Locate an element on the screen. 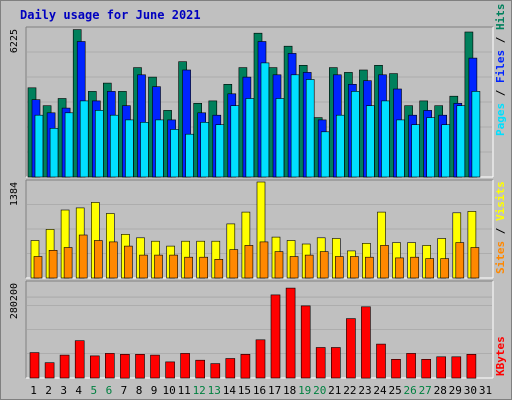 The height and width of the screenshot is (400, 512). day-label-22: 22 is located at coordinates (349, 390).